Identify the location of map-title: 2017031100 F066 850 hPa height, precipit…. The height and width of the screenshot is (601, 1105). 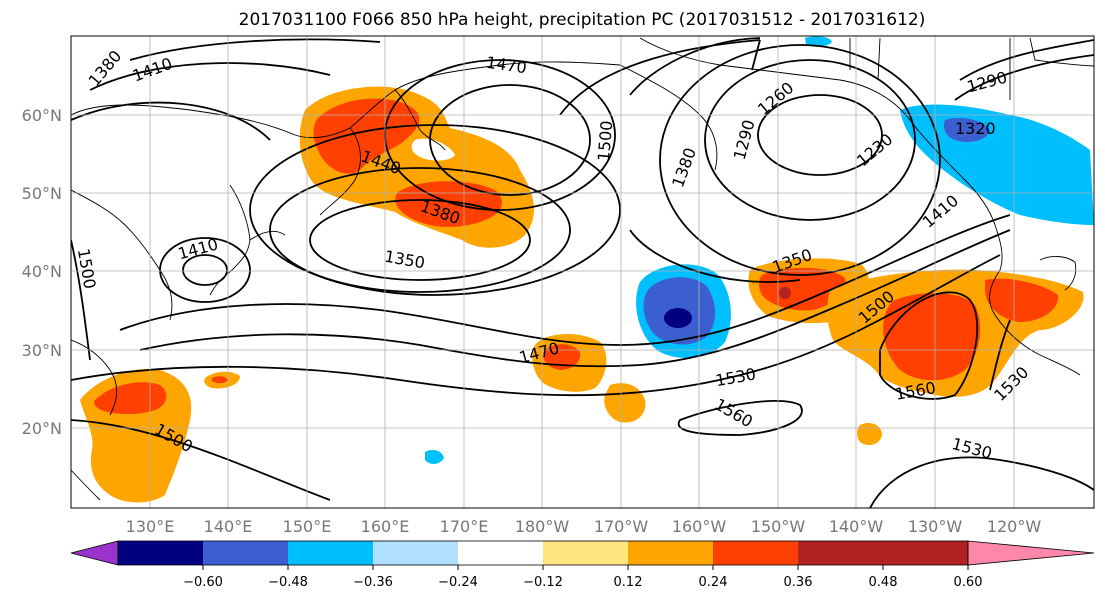
(582, 20).